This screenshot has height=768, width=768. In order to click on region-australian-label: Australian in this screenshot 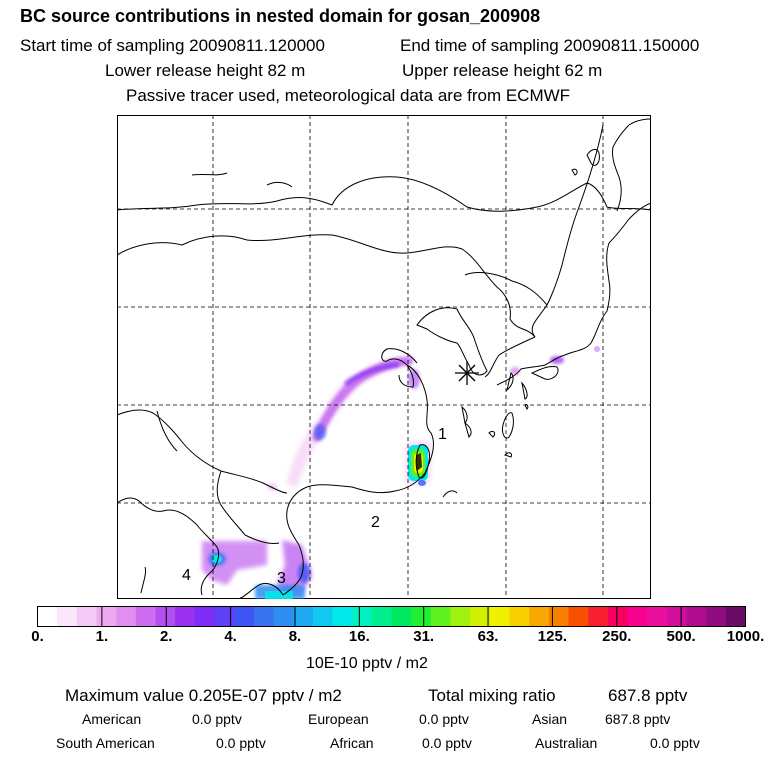, I will do `click(566, 743)`.